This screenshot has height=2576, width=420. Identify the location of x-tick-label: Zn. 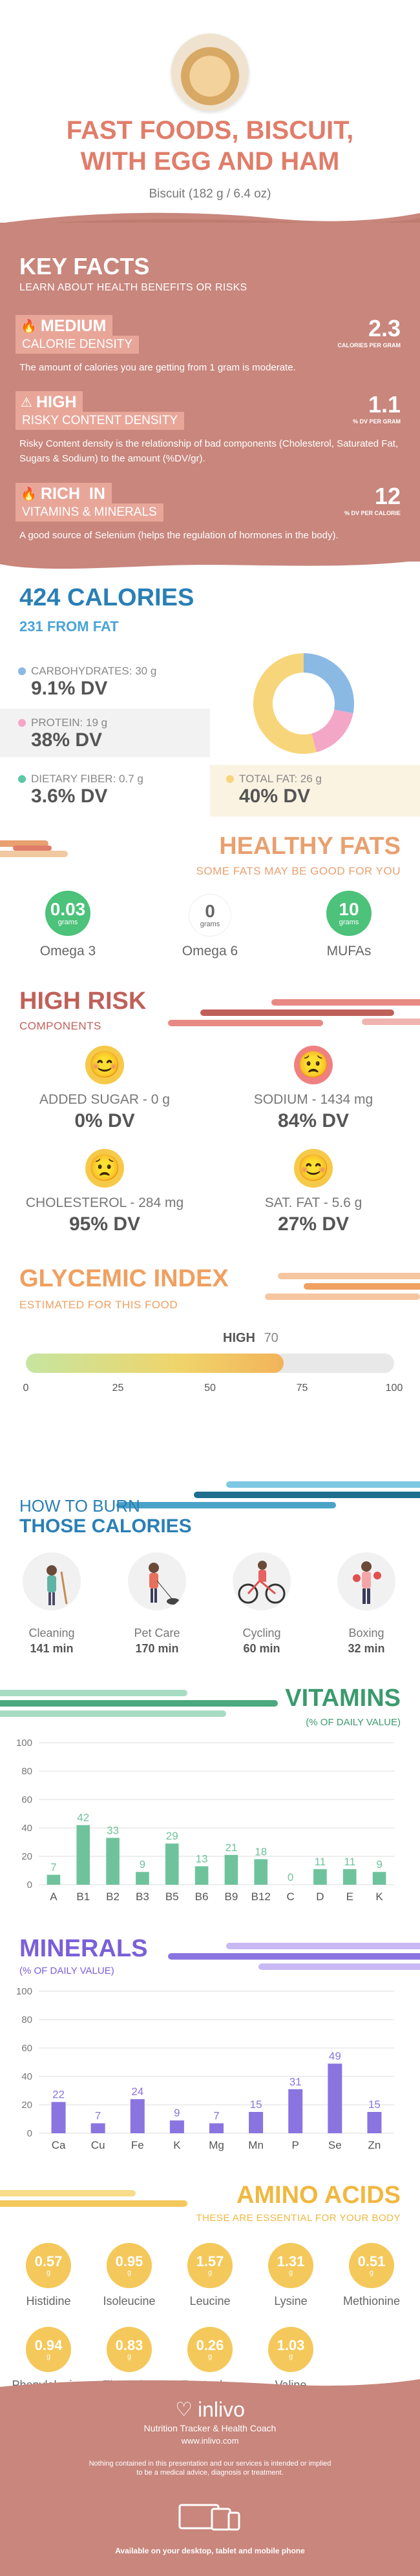
(375, 2145).